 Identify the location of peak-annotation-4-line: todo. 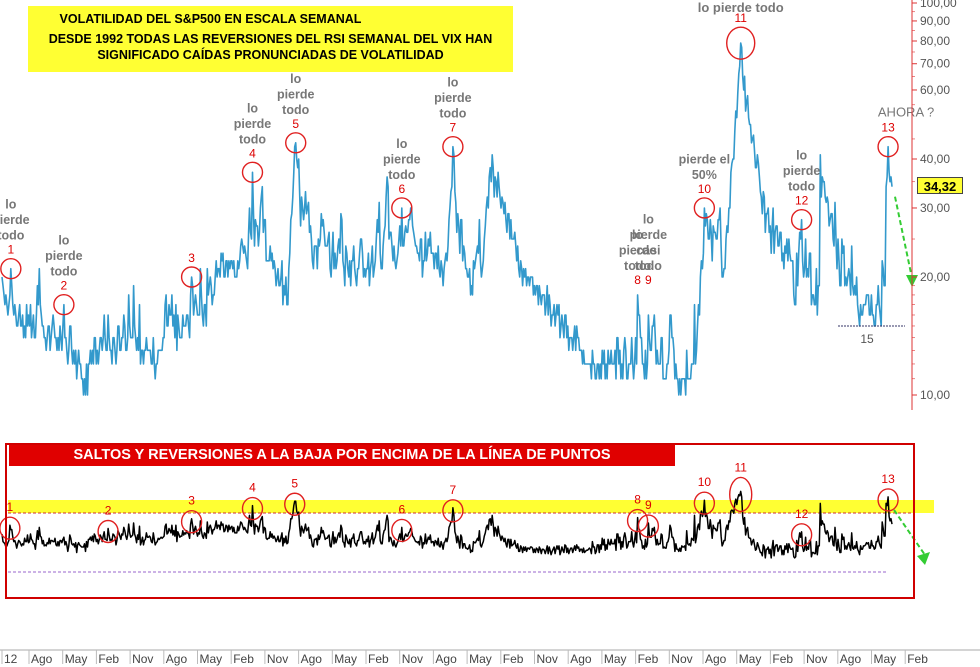
(252, 139).